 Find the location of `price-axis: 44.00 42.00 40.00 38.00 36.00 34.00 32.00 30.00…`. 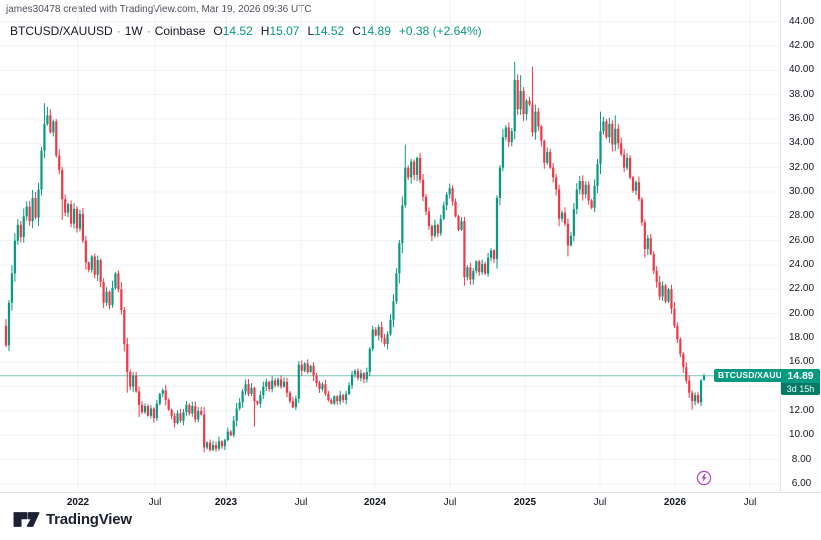

price-axis: 44.00 42.00 40.00 38.00 36.00 34.00 32.00 30.00… is located at coordinates (800, 256).